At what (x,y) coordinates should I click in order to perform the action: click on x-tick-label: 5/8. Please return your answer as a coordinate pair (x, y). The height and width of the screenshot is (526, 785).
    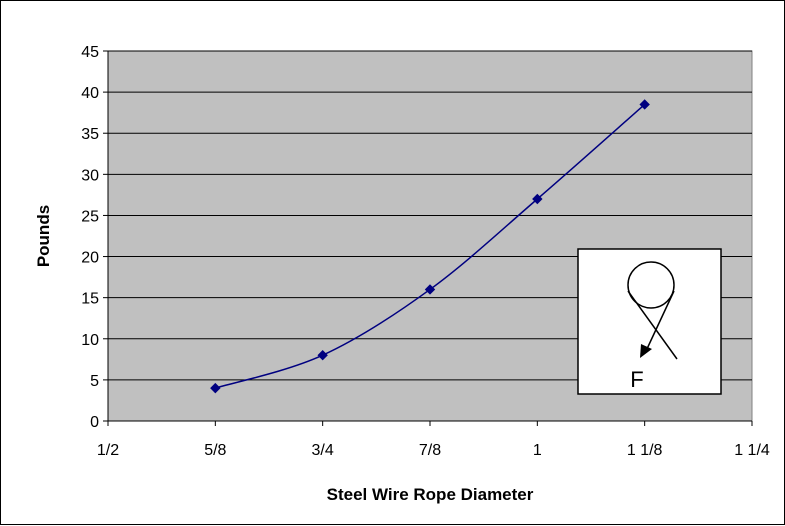
    Looking at the image, I should click on (215, 450).